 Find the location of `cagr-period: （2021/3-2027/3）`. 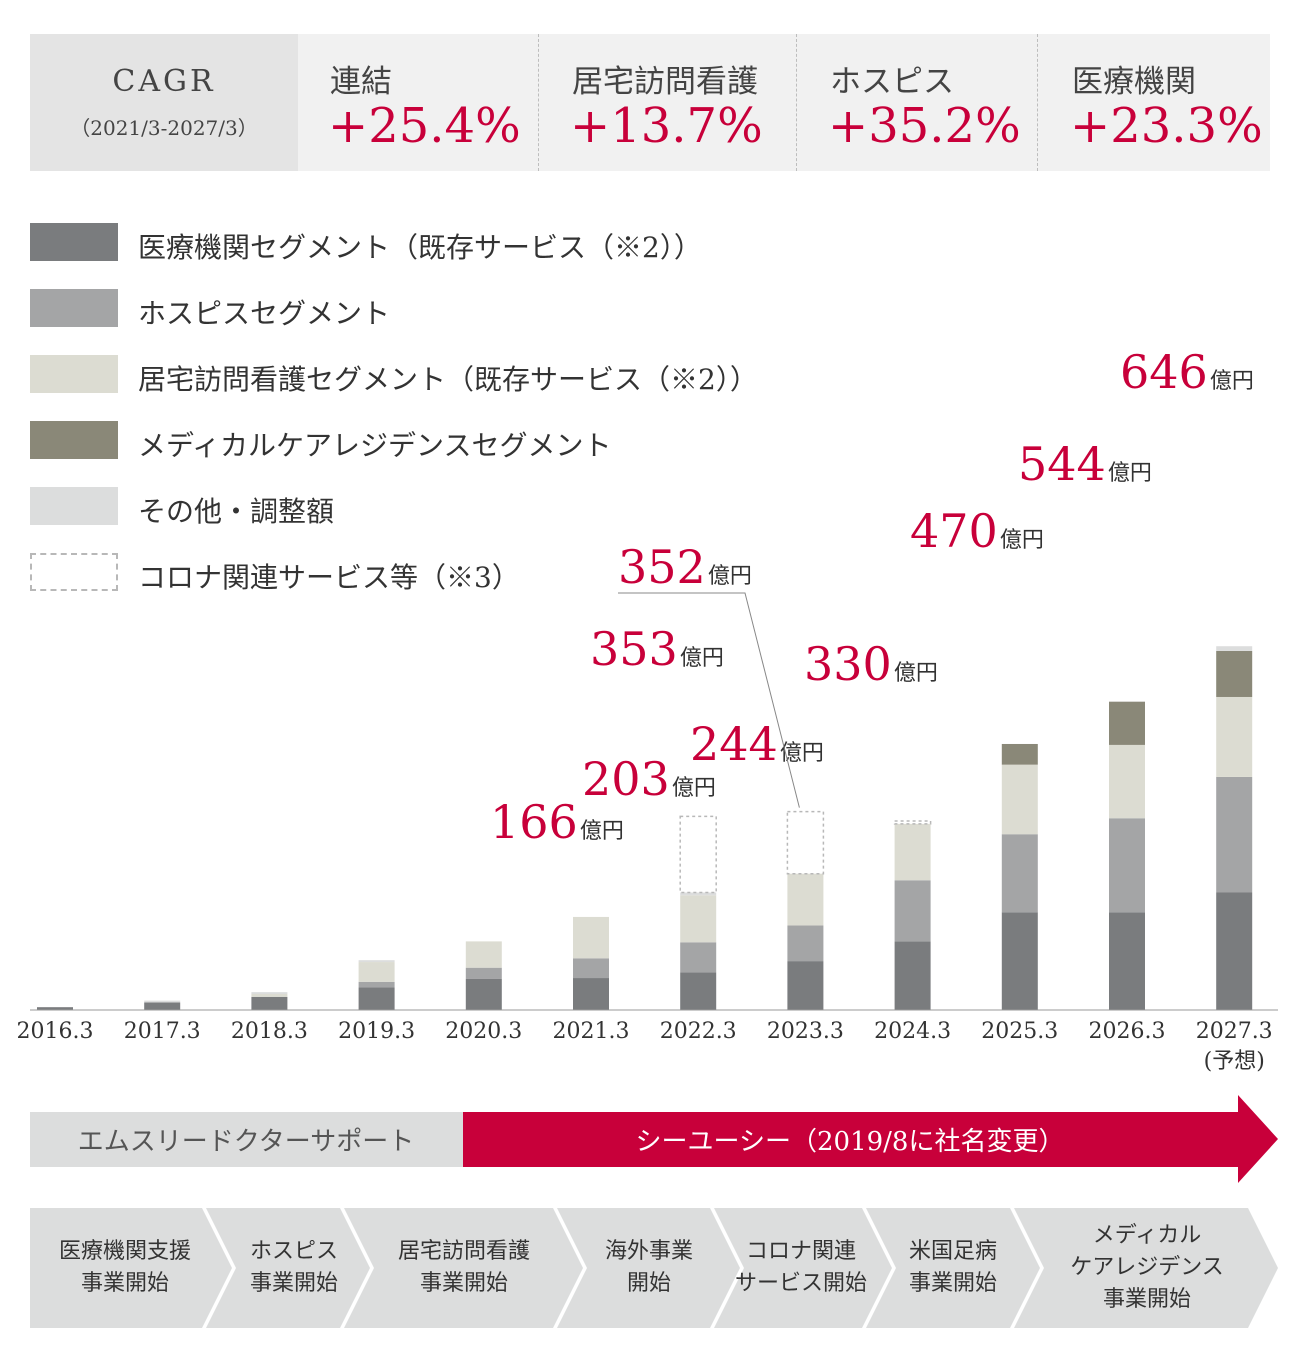

cagr-period: （2021/3-2027/3） is located at coordinates (164, 128).